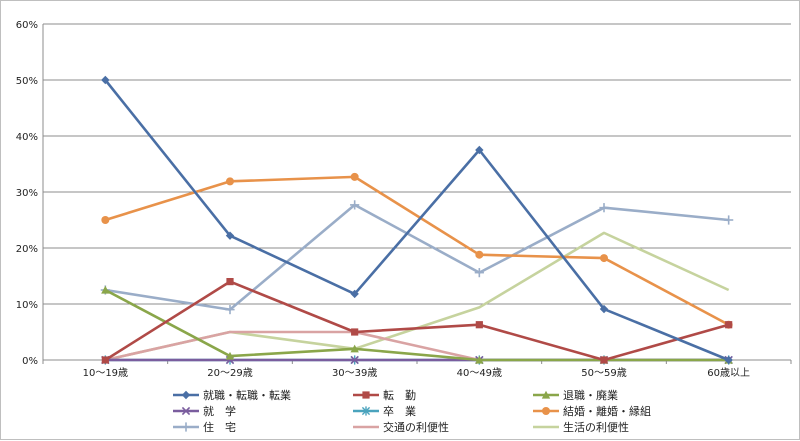 The image size is (800, 441). I want to click on x-tick-label: 40～49歳, so click(479, 373).